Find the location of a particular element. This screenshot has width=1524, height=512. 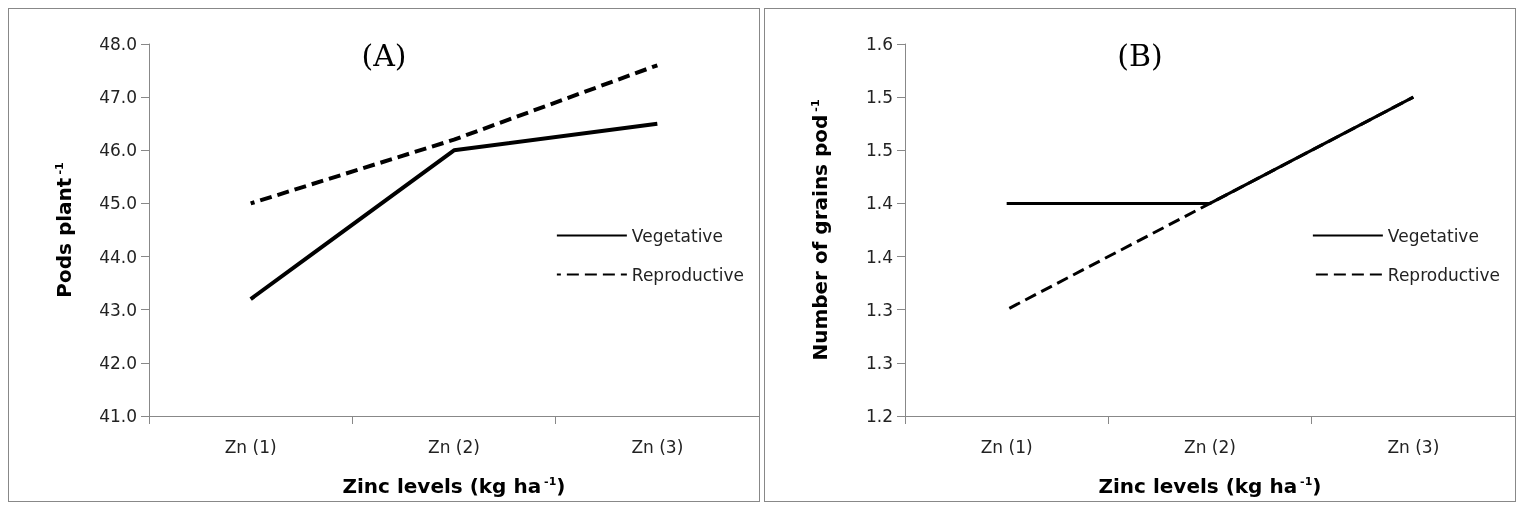

y-tick-label: 42.0 is located at coordinates (118, 362).